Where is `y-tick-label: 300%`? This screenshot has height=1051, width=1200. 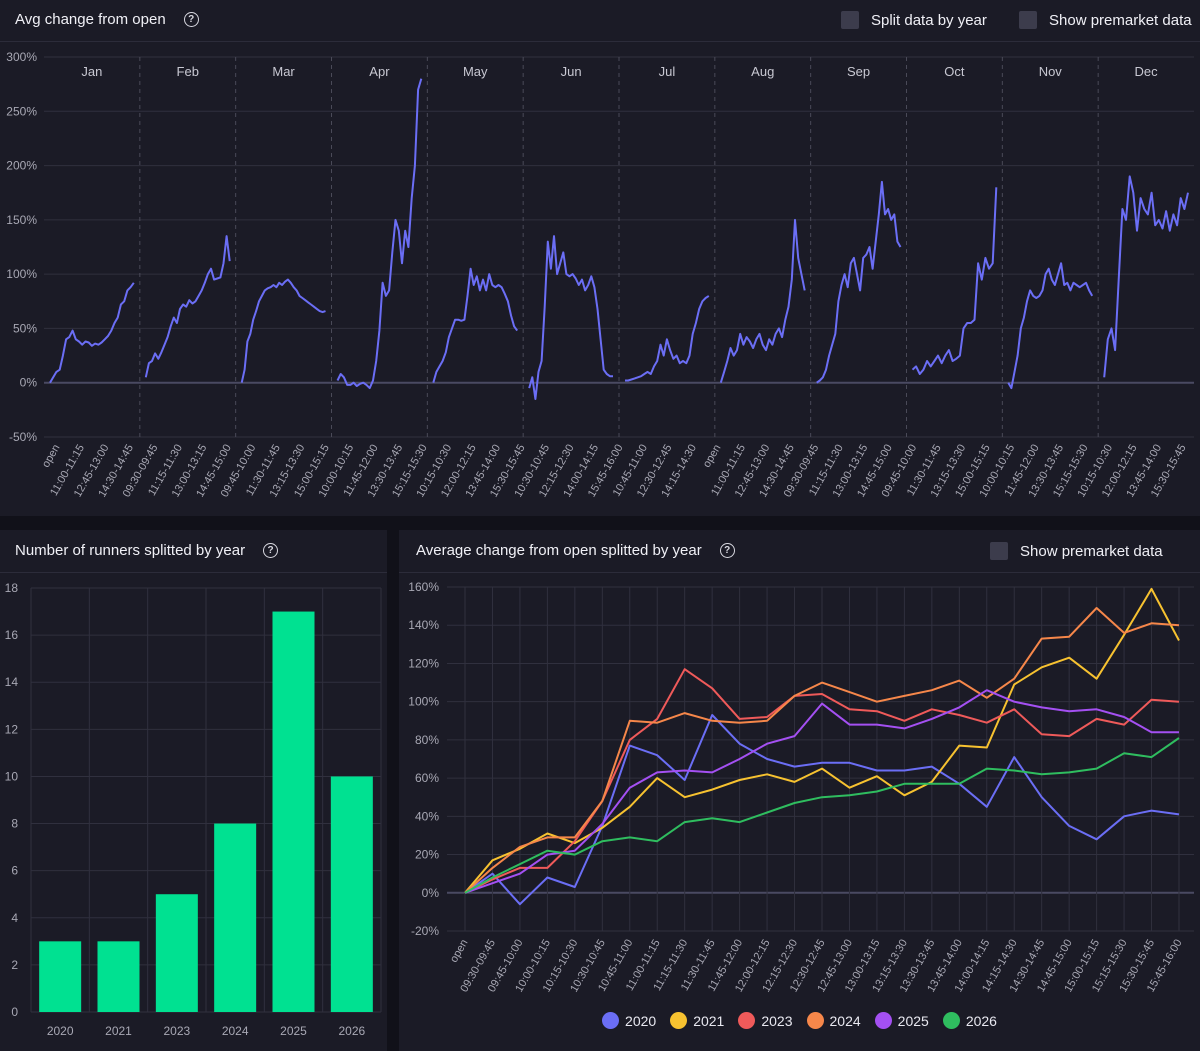 y-tick-label: 300% is located at coordinates (21, 57).